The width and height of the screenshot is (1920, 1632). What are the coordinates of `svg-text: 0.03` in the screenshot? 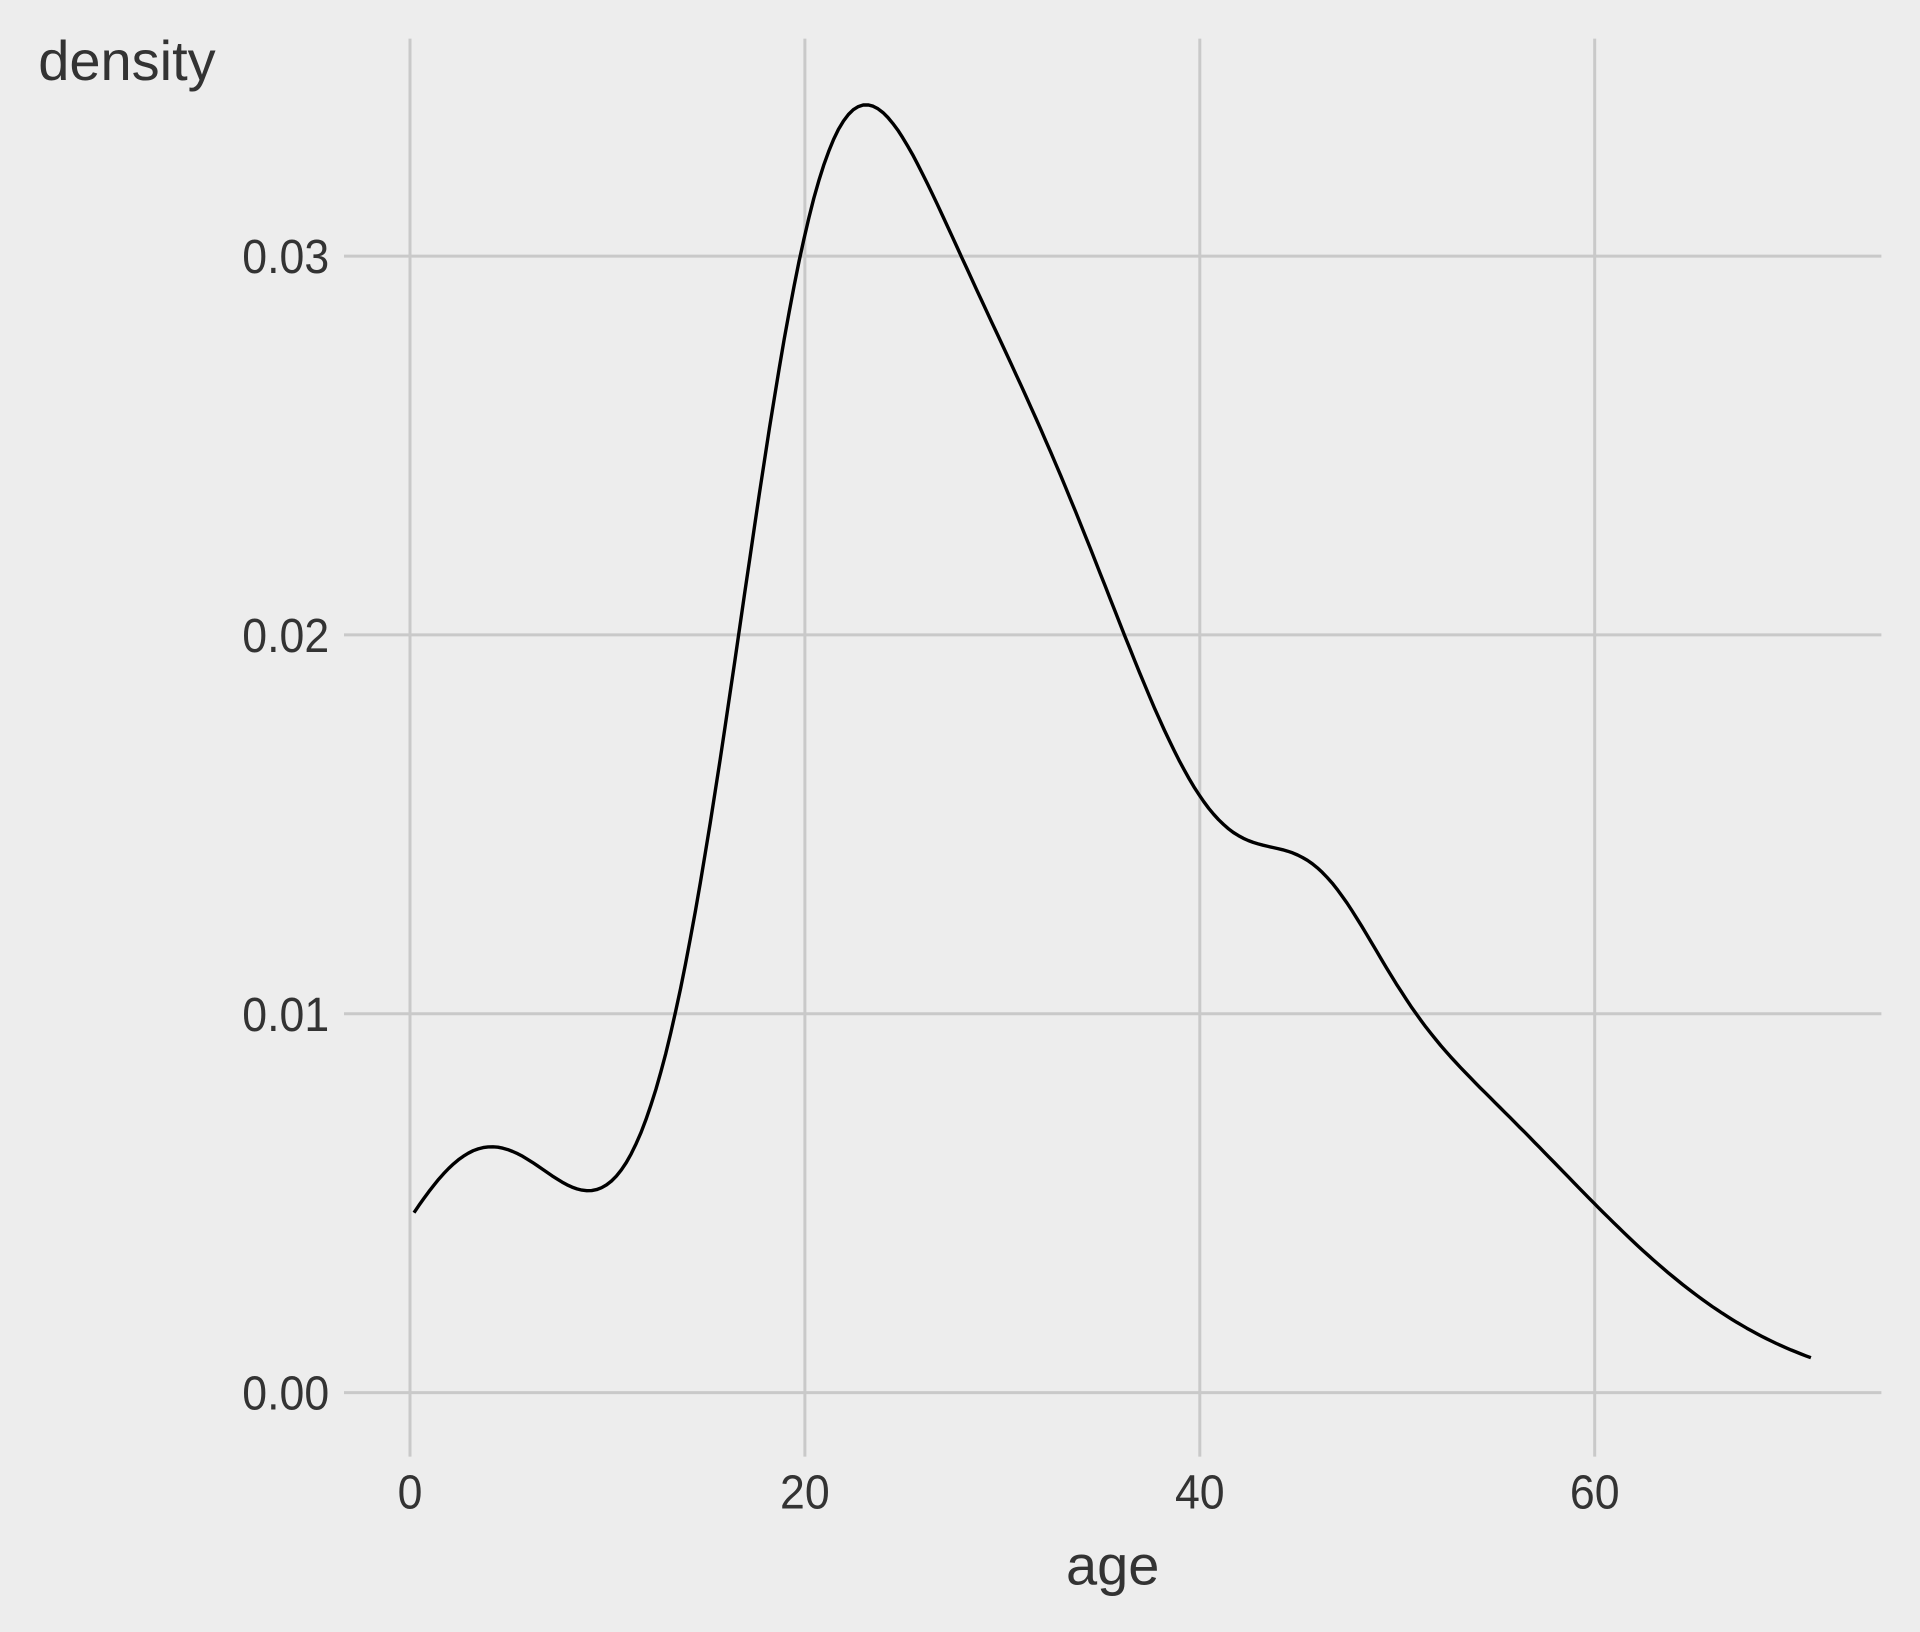 It's located at (285, 257).